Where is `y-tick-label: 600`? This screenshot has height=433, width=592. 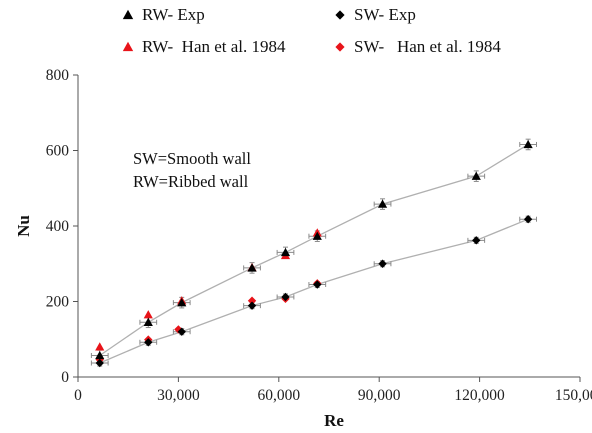
y-tick-label: 600 is located at coordinates (58, 151).